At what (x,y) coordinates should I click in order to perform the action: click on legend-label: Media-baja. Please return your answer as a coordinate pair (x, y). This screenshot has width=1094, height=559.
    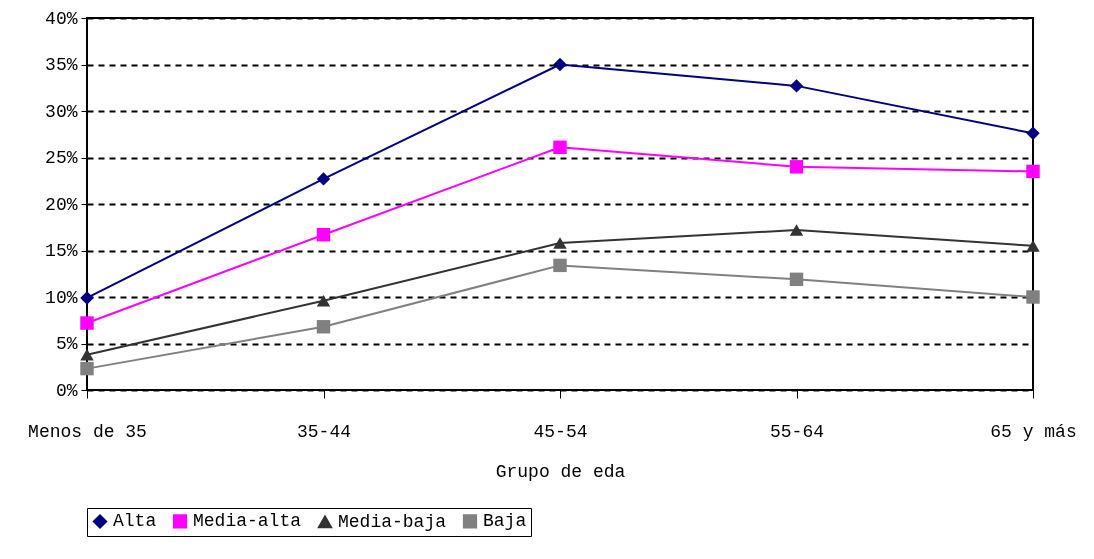
    Looking at the image, I should click on (392, 521).